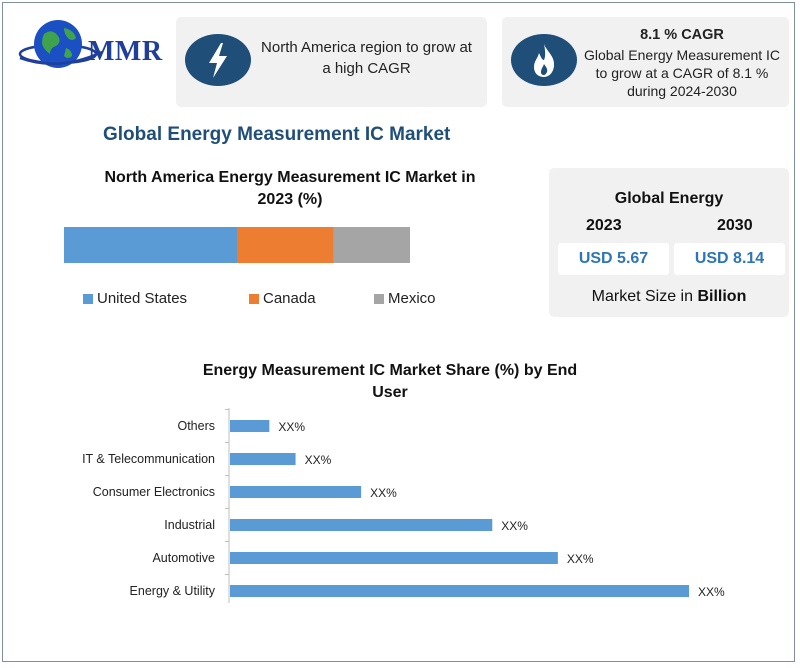 The image size is (800, 668). I want to click on legend-label-united-states: United States, so click(142, 298).